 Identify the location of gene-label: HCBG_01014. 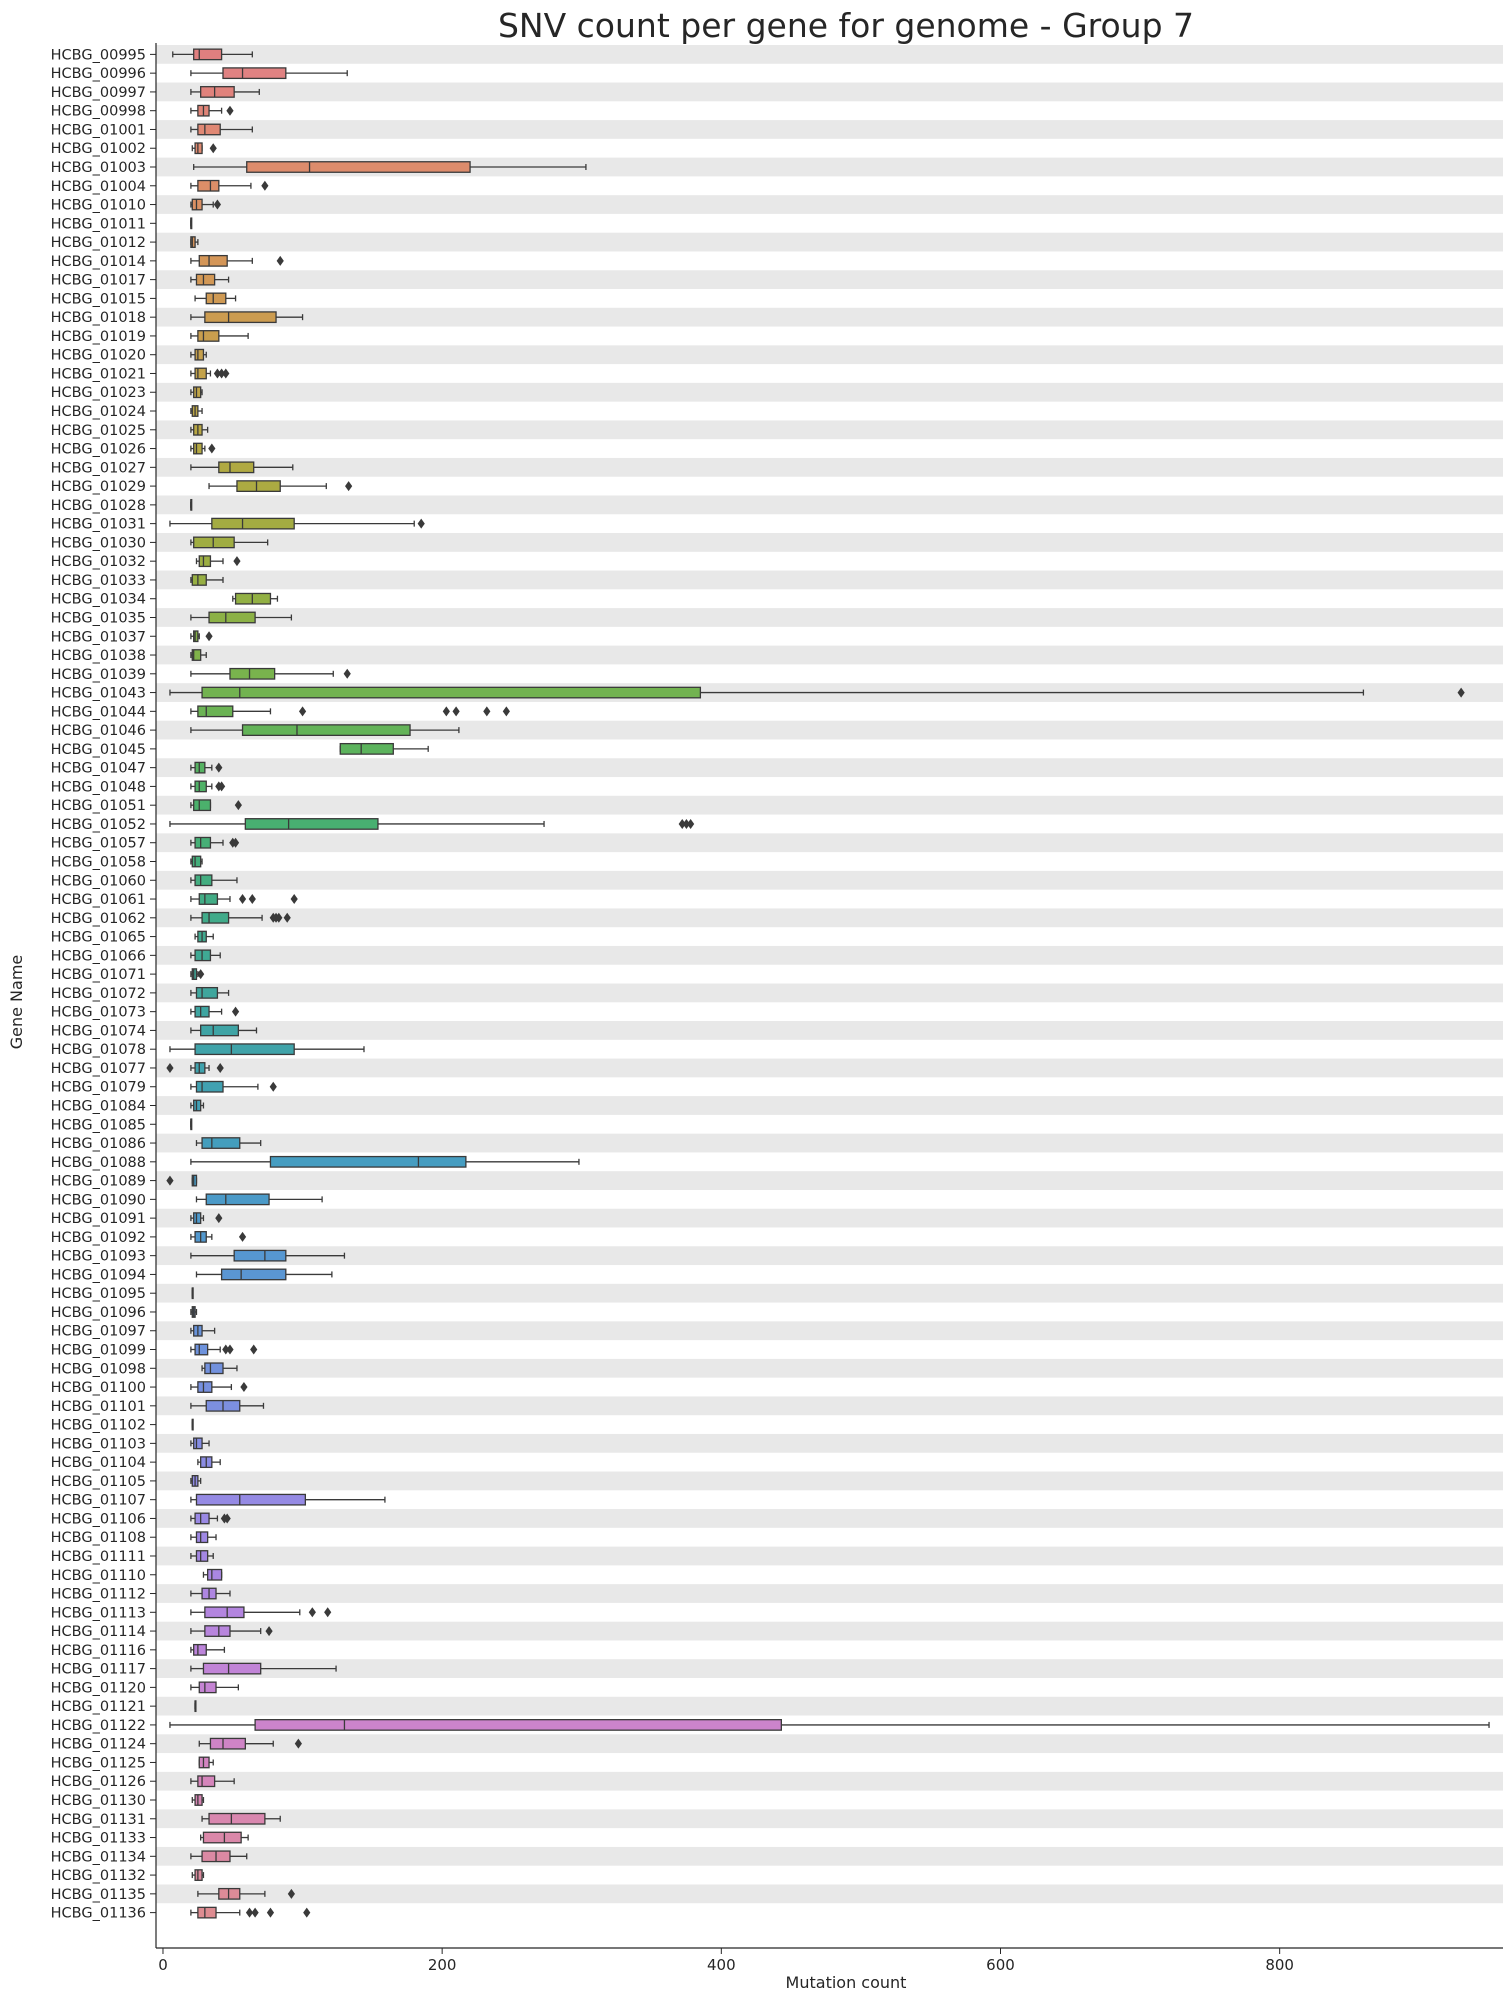
(98, 262).